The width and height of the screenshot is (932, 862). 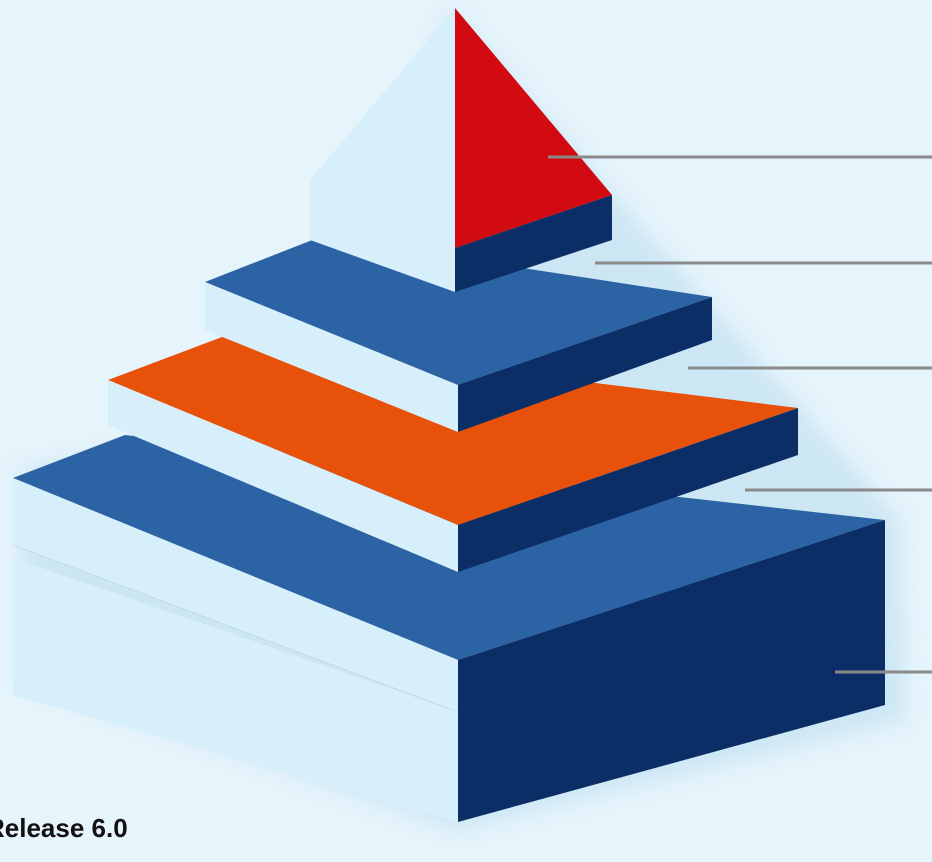 I want to click on tier-3-left-face, so click(x=283, y=476).